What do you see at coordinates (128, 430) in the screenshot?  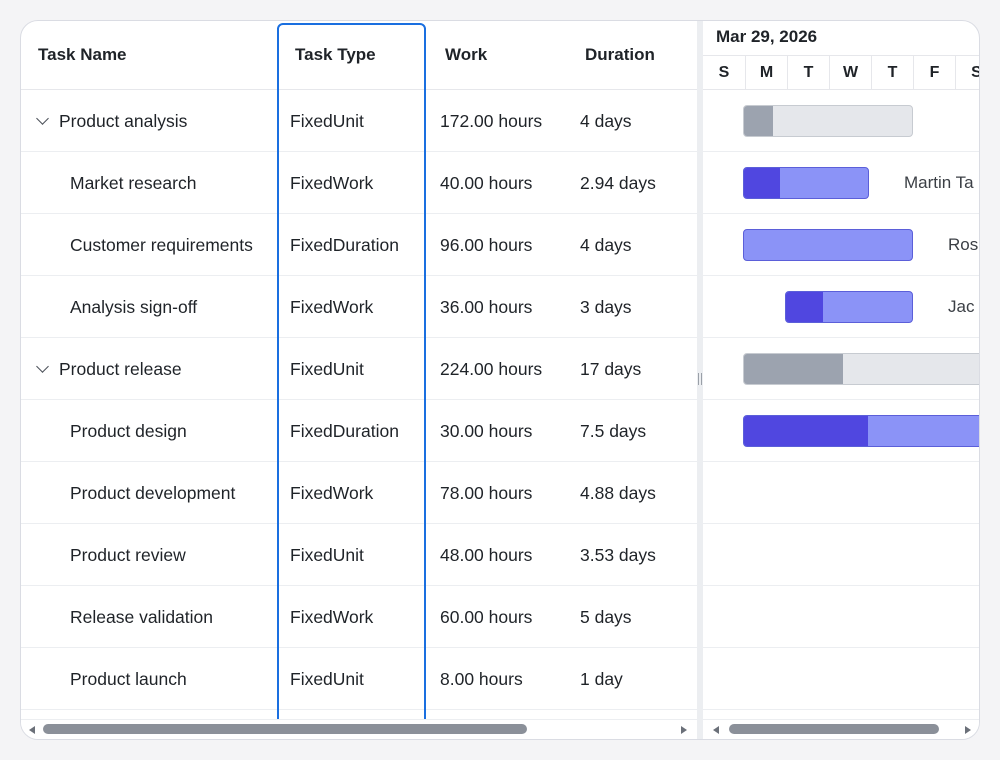 I see `task-name-label: Product design` at bounding box center [128, 430].